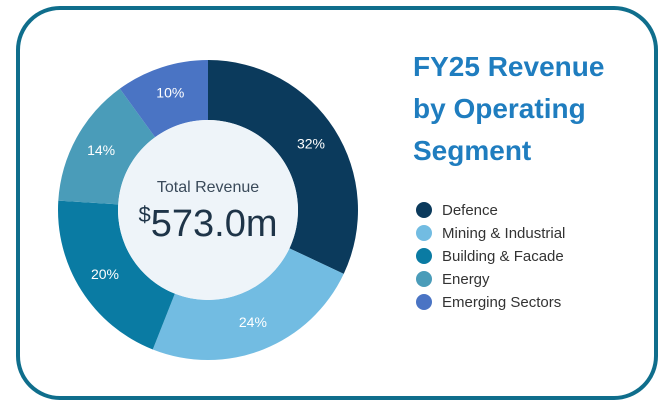 The image size is (664, 407). I want to click on legend-label: Energy, so click(466, 279).